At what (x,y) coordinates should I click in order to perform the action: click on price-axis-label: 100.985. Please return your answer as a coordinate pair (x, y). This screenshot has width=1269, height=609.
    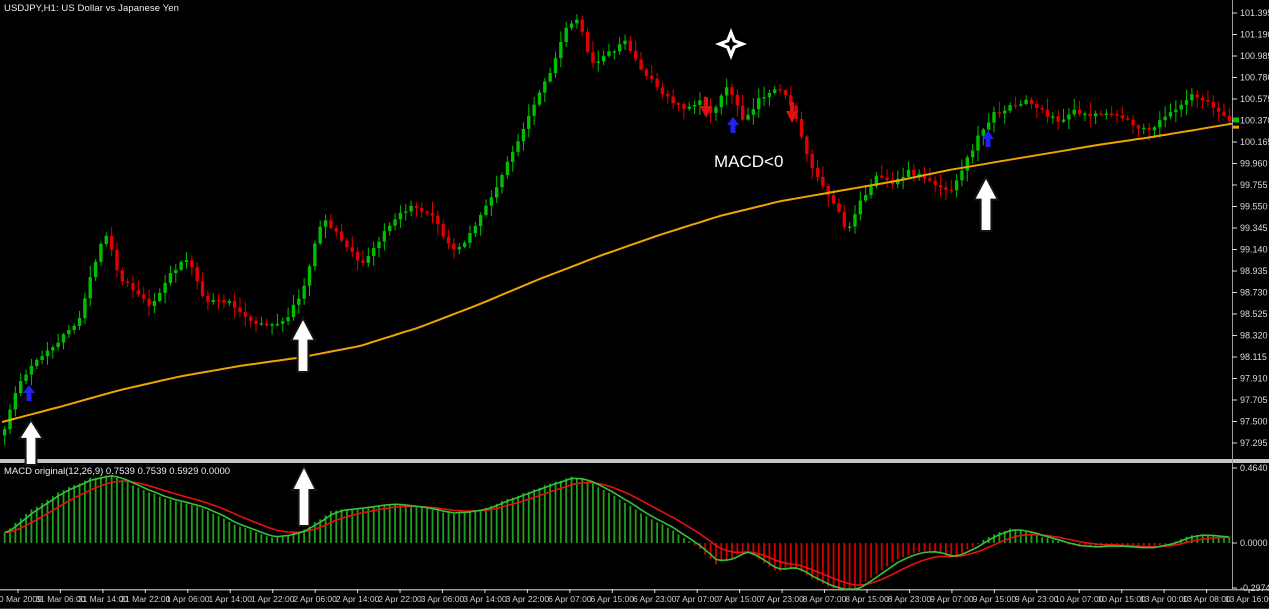
    Looking at the image, I should click on (1254, 56).